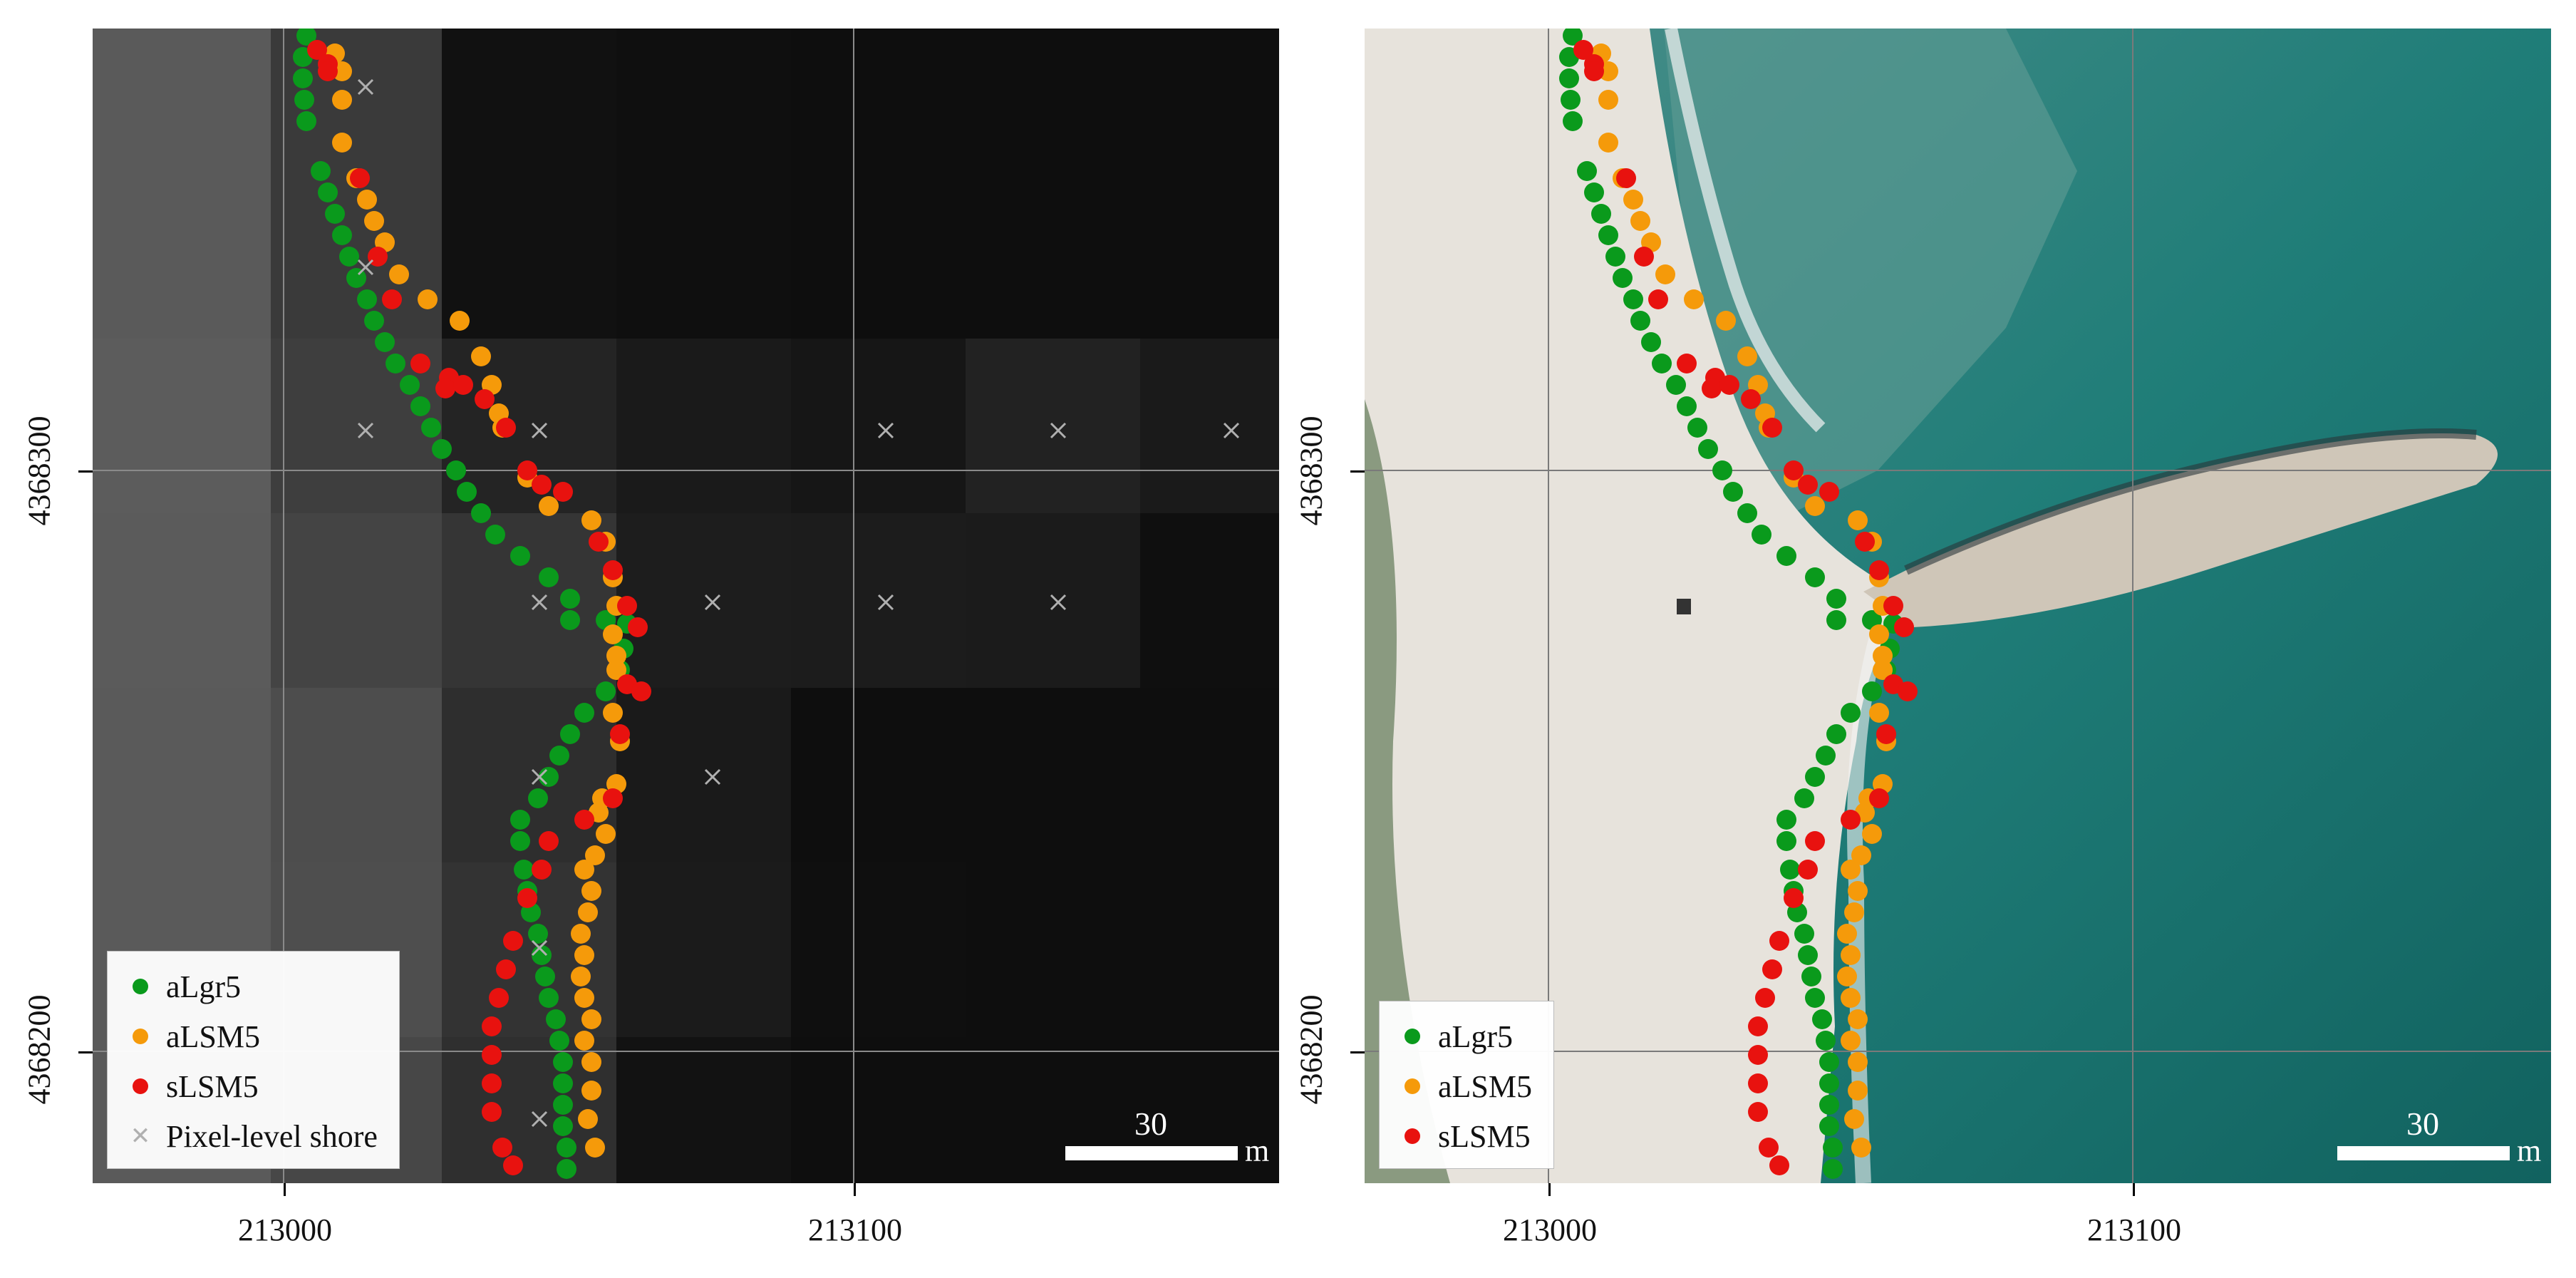 This screenshot has height=1278, width=2576. I want to click on legend-item-algr5: aLgr5, so click(249, 986).